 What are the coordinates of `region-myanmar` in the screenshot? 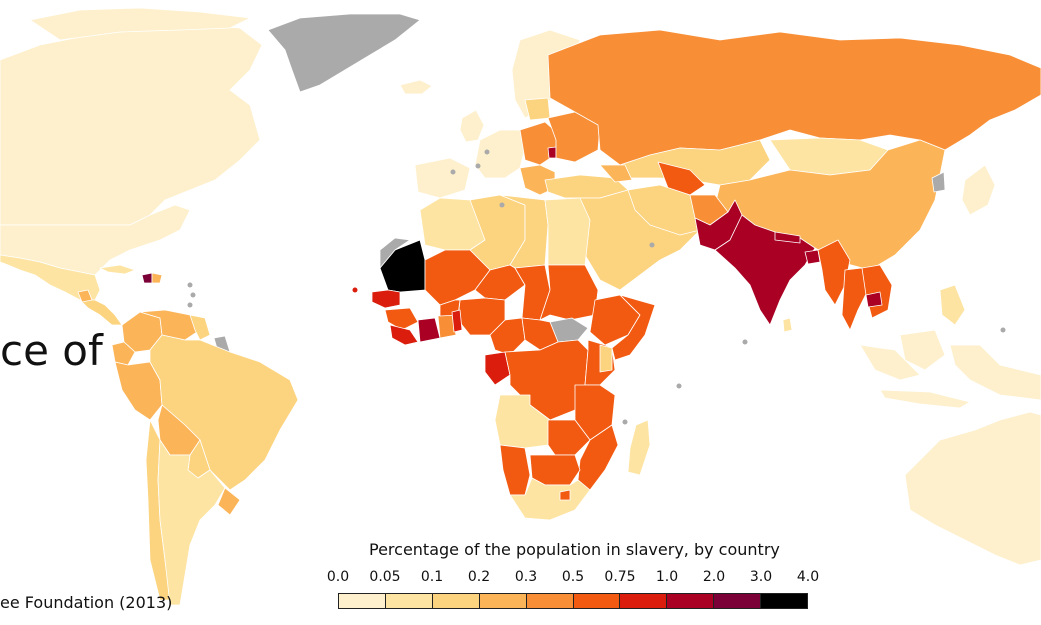 It's located at (834, 272).